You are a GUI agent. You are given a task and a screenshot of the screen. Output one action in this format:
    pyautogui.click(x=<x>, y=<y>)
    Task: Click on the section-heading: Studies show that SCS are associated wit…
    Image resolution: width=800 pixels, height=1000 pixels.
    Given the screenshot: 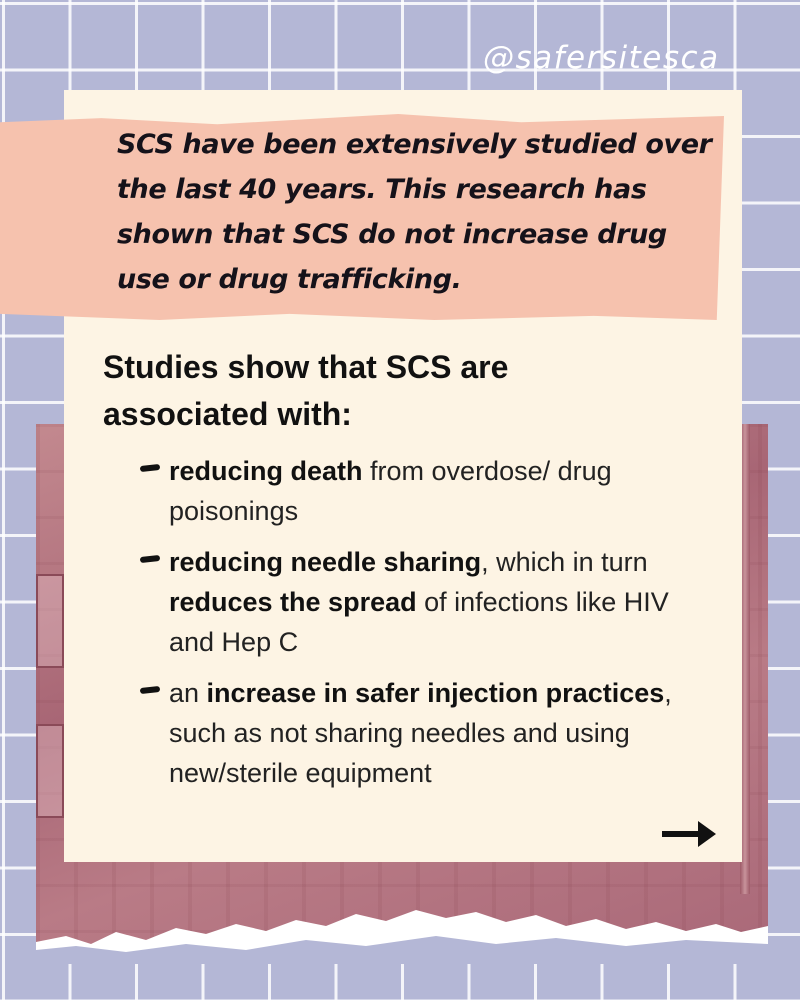 What is the action you would take?
    pyautogui.click(x=306, y=390)
    